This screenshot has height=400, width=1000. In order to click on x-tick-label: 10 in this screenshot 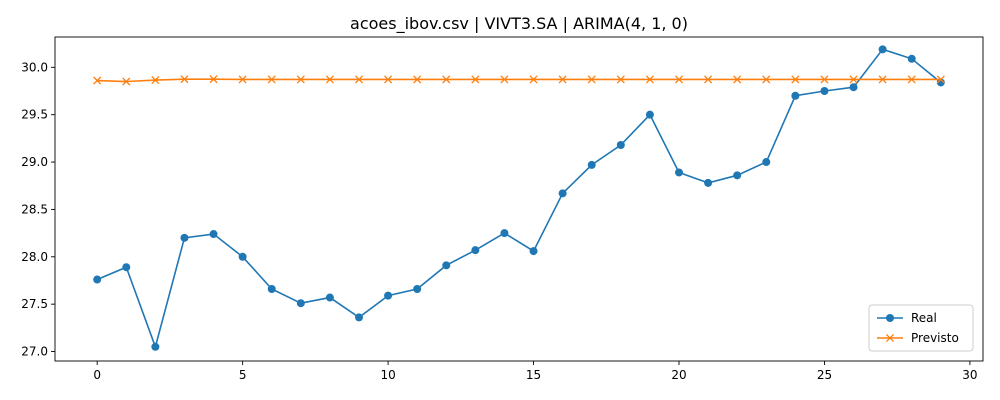, I will do `click(387, 375)`.